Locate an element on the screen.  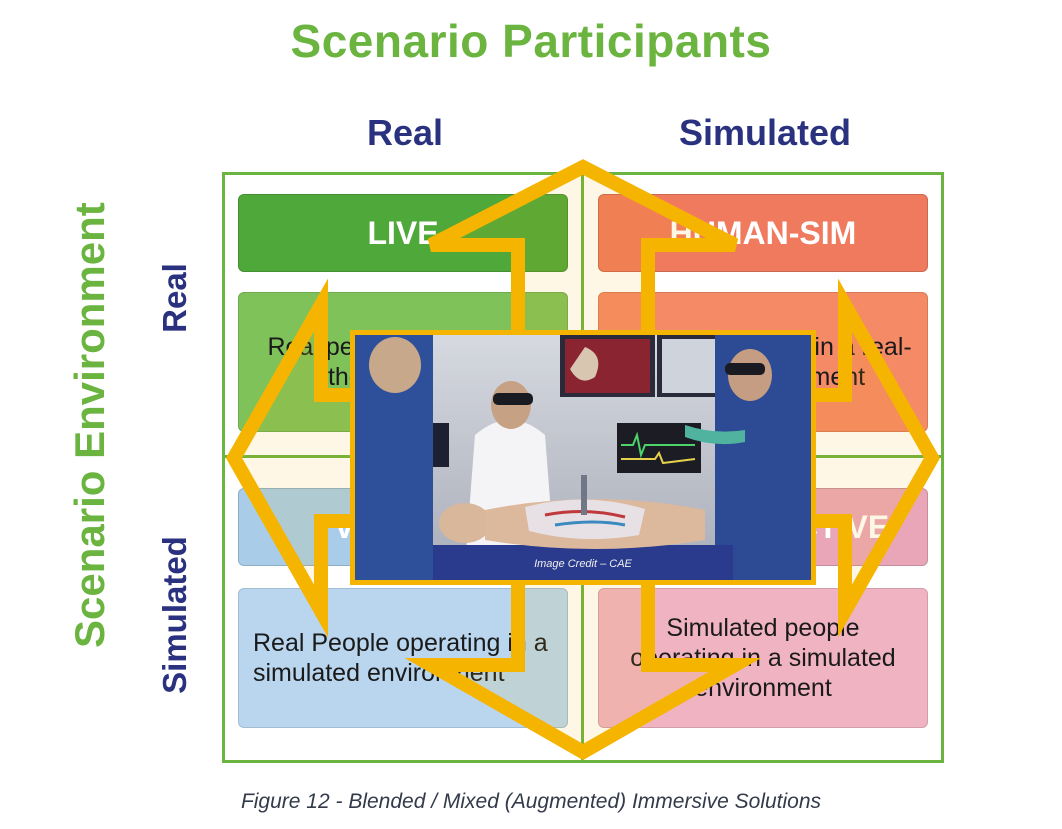
column-header-real: Real is located at coordinates (405, 132).